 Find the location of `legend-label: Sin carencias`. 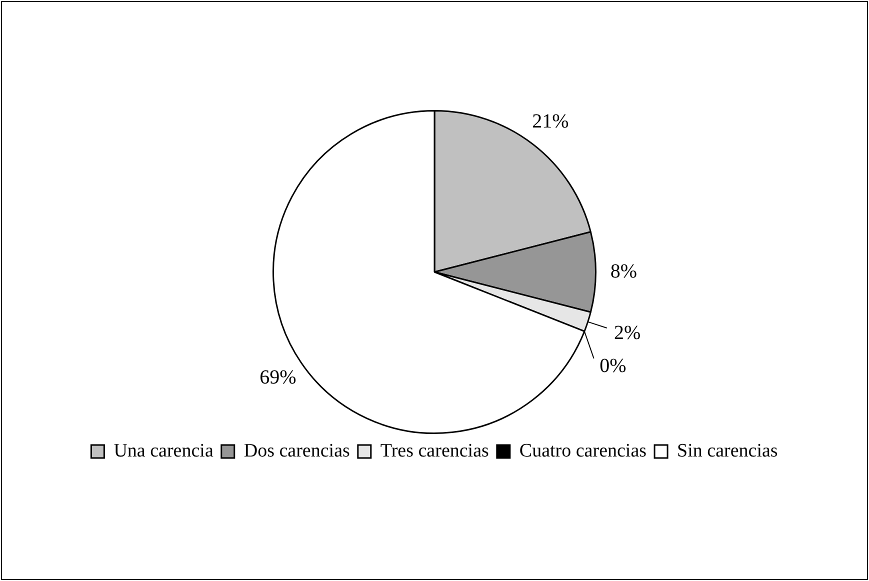

legend-label: Sin carencias is located at coordinates (727, 451).